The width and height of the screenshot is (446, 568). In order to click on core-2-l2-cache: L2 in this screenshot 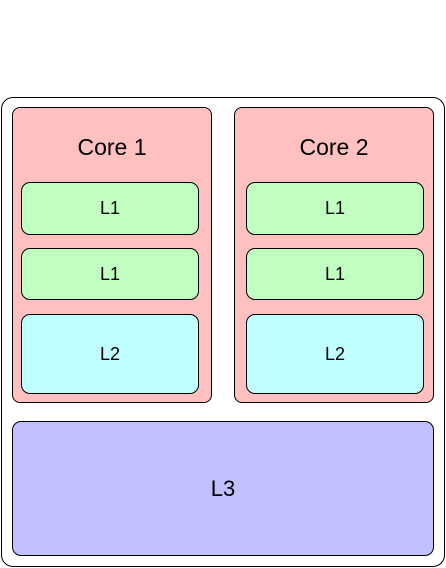, I will do `click(335, 354)`.